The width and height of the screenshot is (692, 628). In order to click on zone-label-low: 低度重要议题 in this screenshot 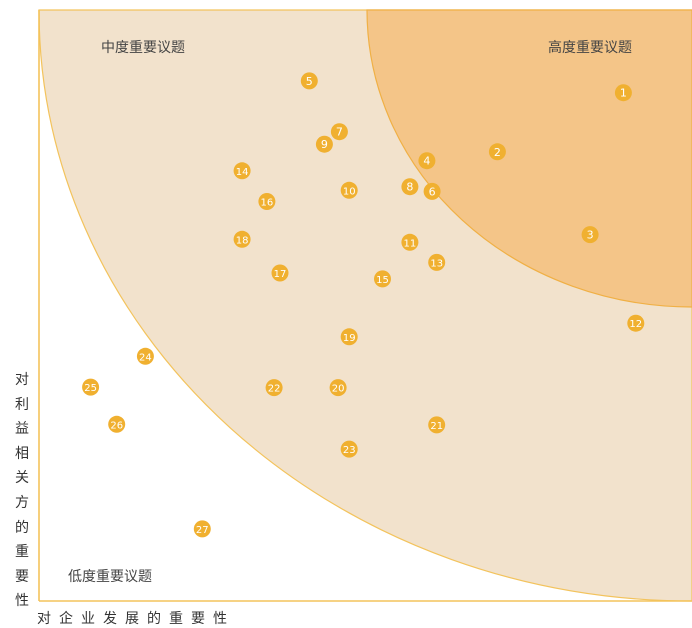, I will do `click(110, 577)`.